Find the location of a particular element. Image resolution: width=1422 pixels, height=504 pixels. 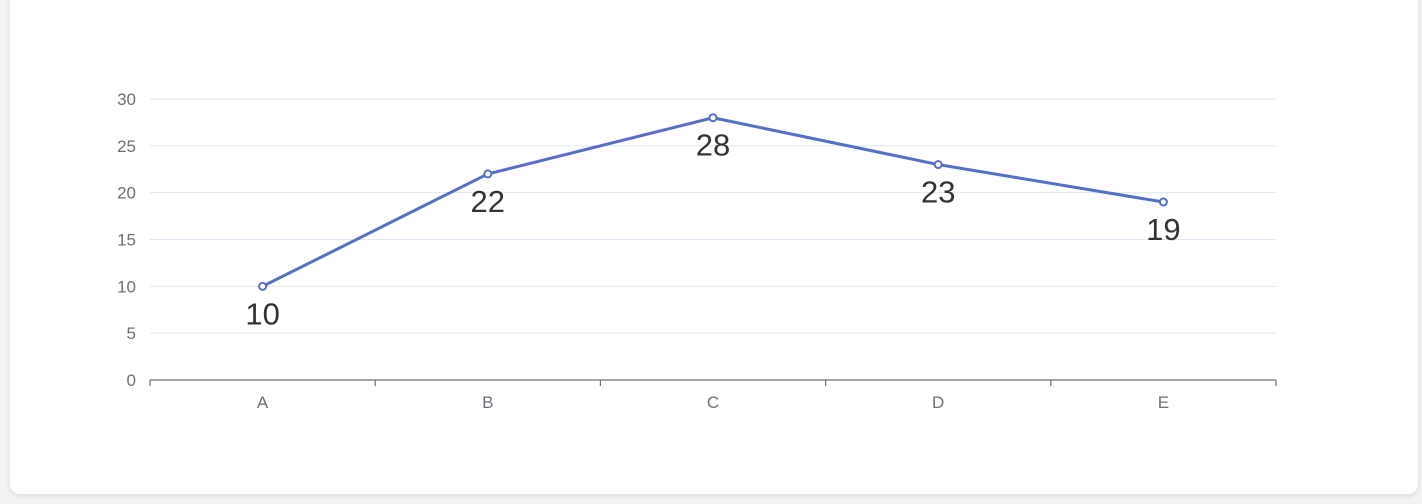

data-label: 19 is located at coordinates (1163, 229).